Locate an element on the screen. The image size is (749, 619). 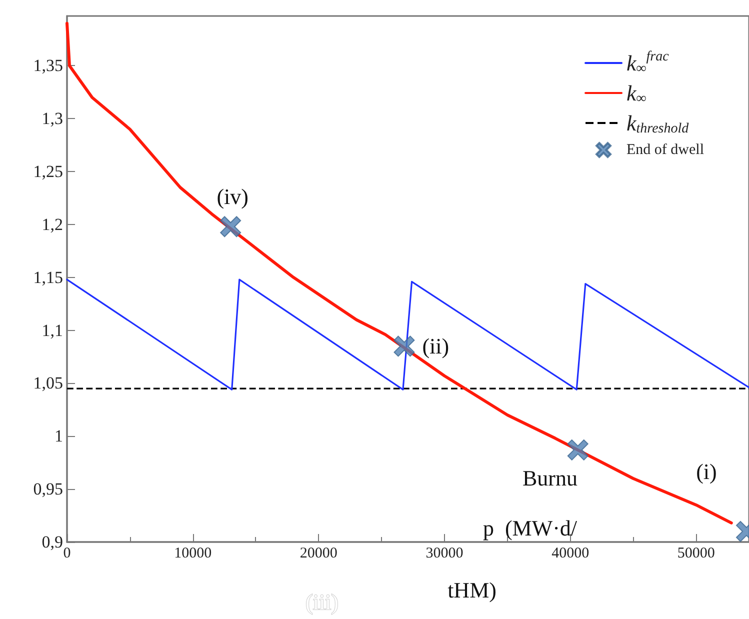
y-tick-label: 0,9 is located at coordinates (52, 542).